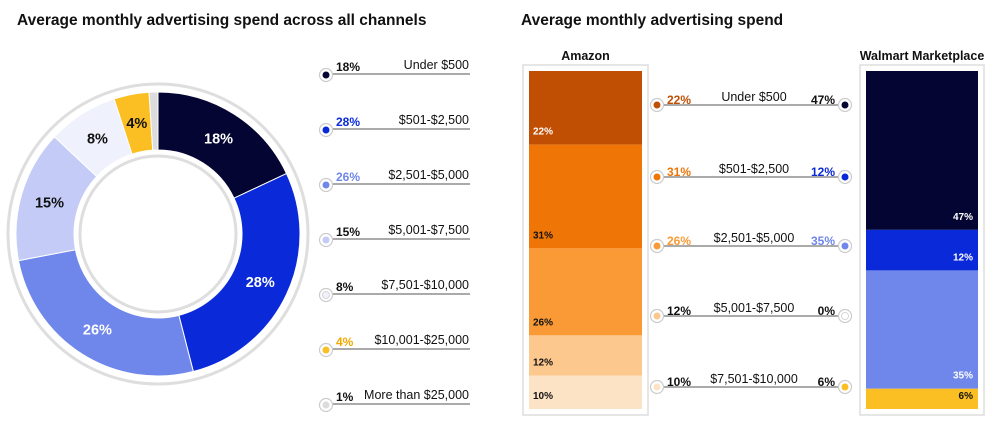 Image resolution: width=1000 pixels, height=428 pixels. What do you see at coordinates (97, 330) in the screenshot?
I see `donut-slice-label-3: 26%` at bounding box center [97, 330].